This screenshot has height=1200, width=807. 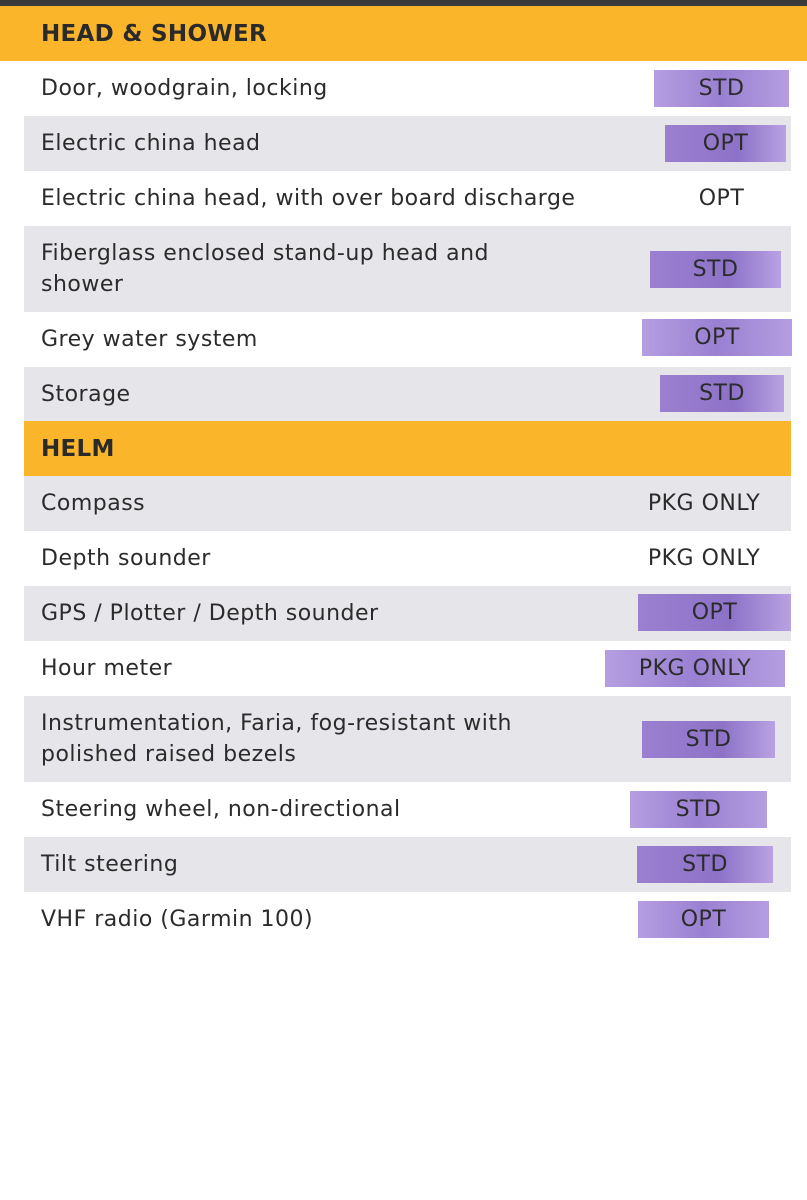 What do you see at coordinates (407, 809) in the screenshot?
I see `table-row: Steering wheel, non-directional STD` at bounding box center [407, 809].